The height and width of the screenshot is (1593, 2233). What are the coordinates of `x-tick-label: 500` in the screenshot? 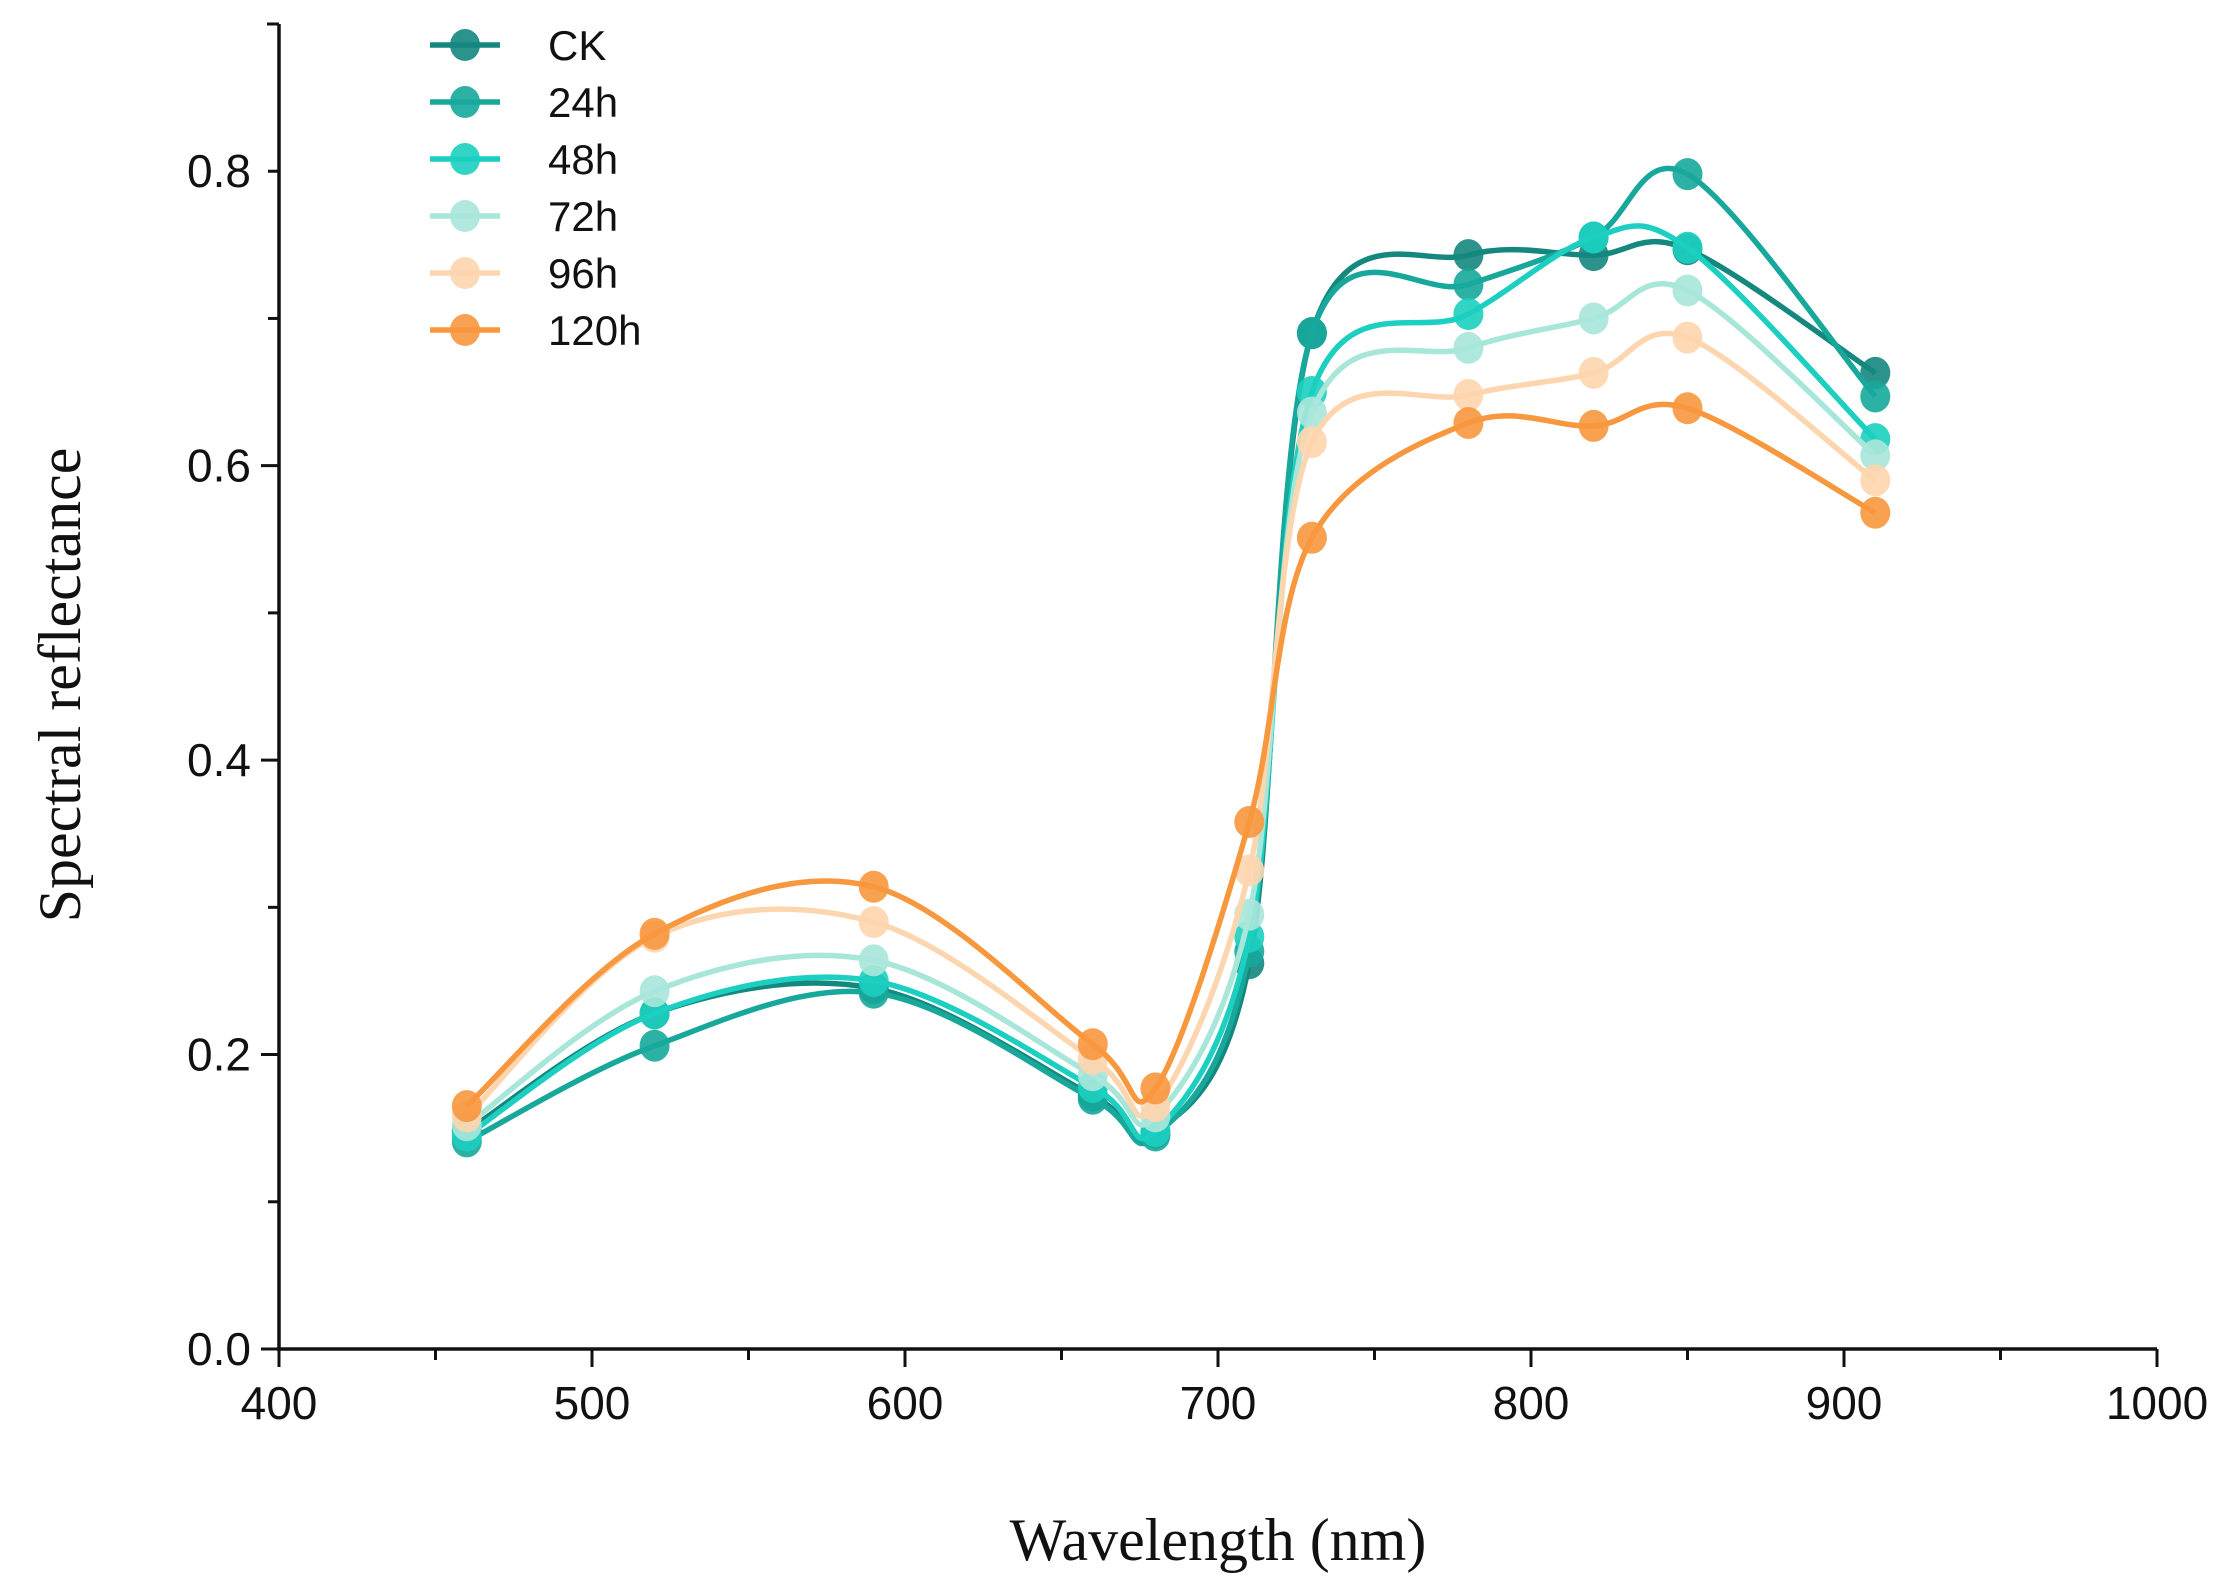 It's located at (592, 1403).